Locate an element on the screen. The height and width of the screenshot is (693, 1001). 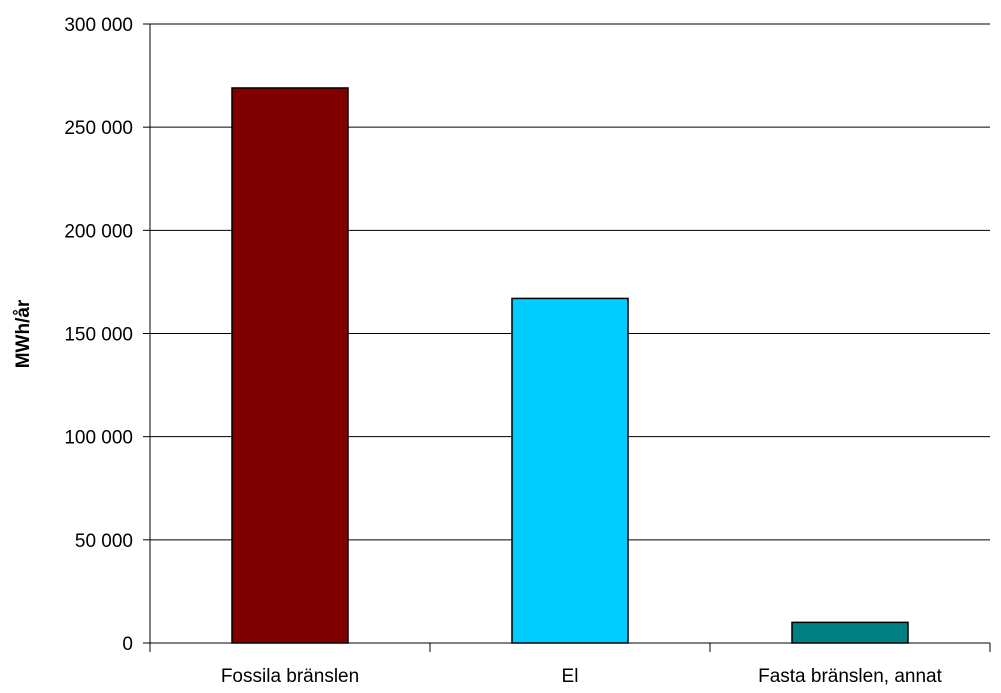
y-tick-label: 150 000 is located at coordinates (98, 335).